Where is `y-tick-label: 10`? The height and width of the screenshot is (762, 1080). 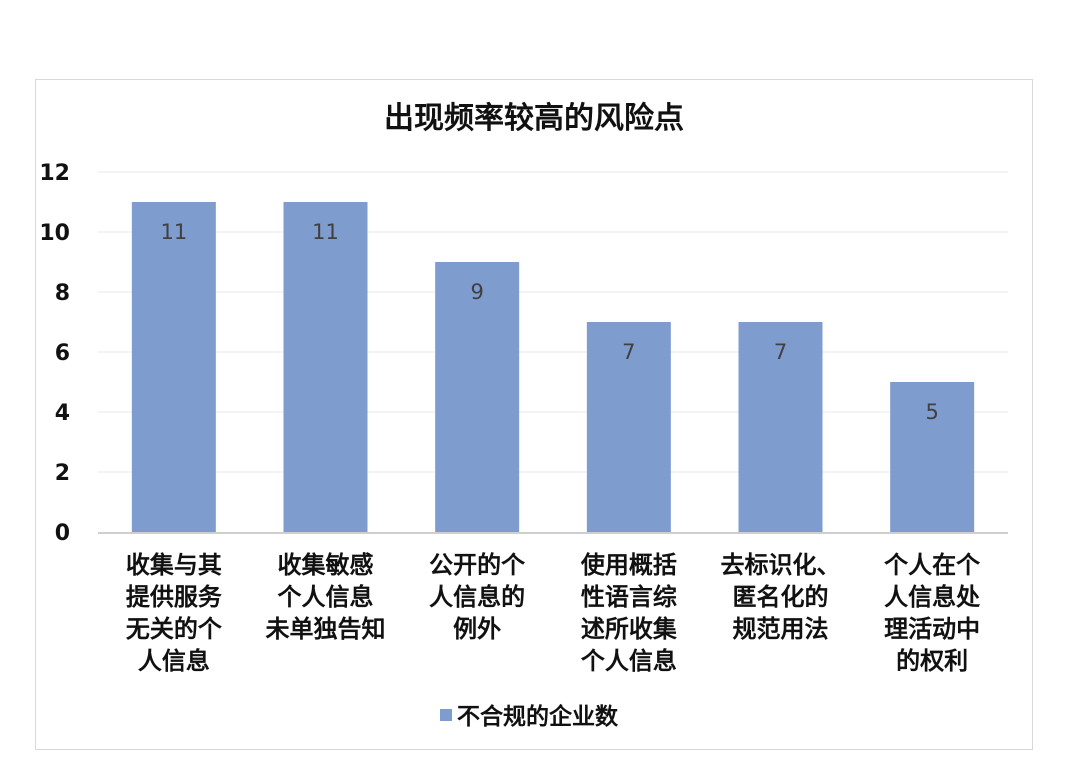 y-tick-label: 10 is located at coordinates (54, 233).